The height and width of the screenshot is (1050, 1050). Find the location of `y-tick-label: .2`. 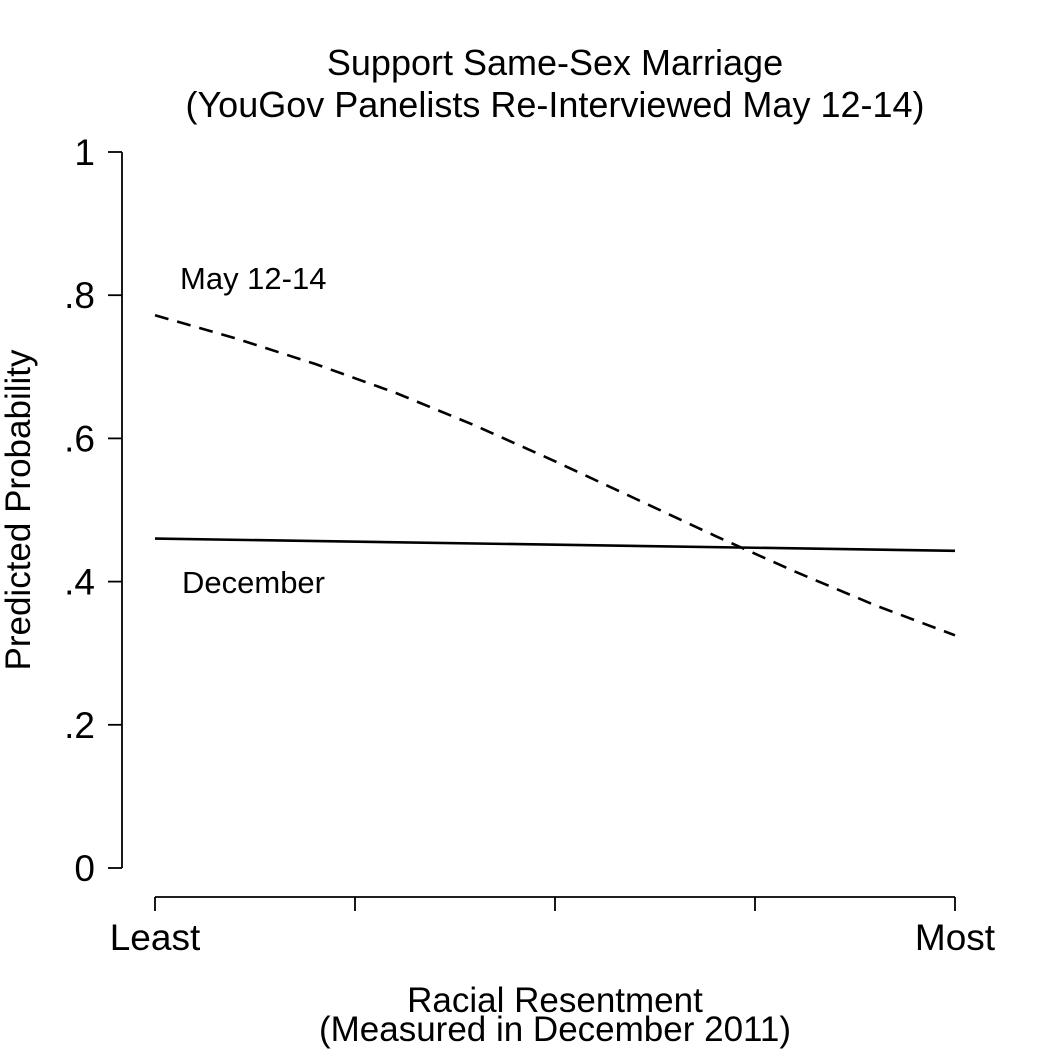

y-tick-label: .2 is located at coordinates (79, 725).